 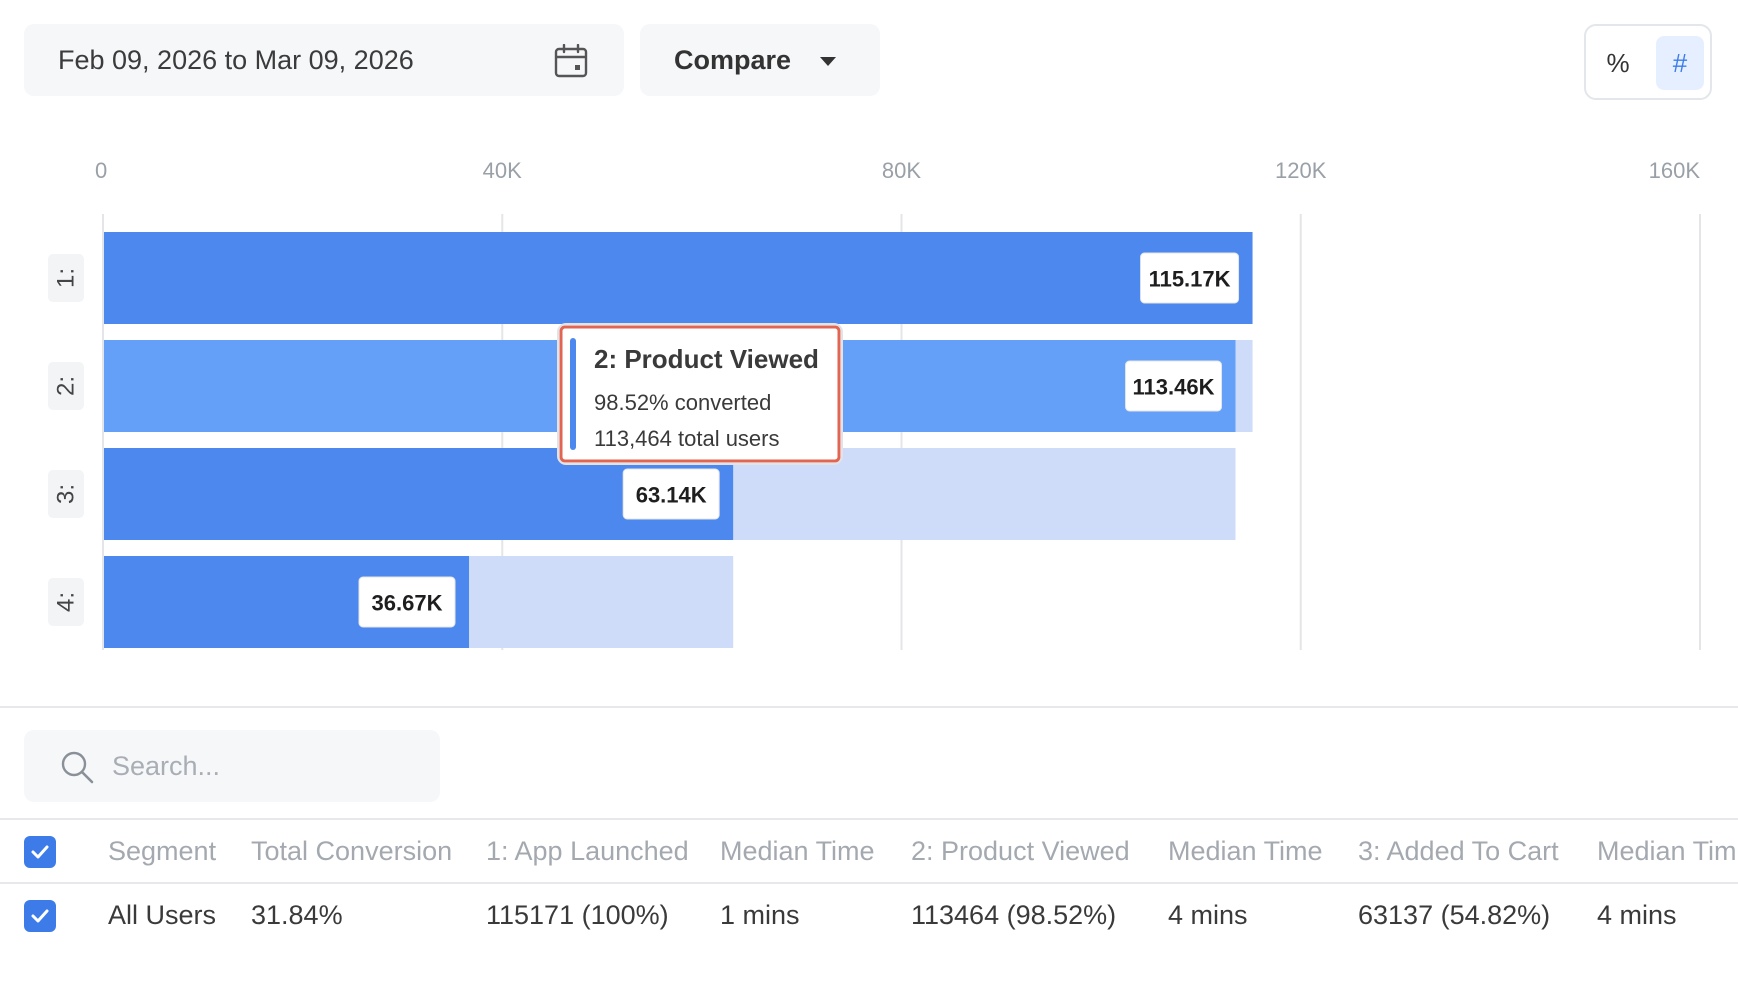 I want to click on value-label: 63.14K, so click(x=671, y=495).